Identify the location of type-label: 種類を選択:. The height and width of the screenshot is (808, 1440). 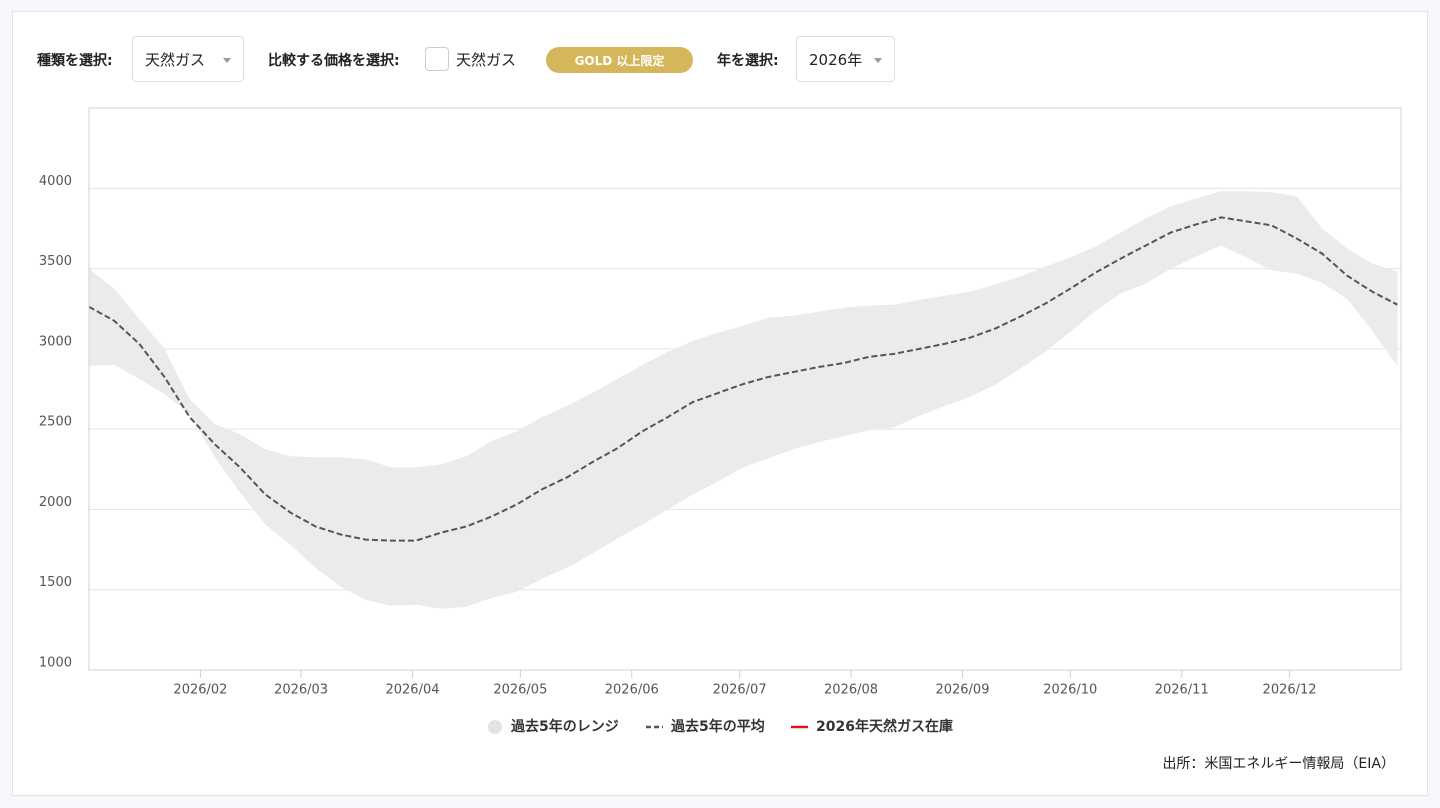
(75, 61).